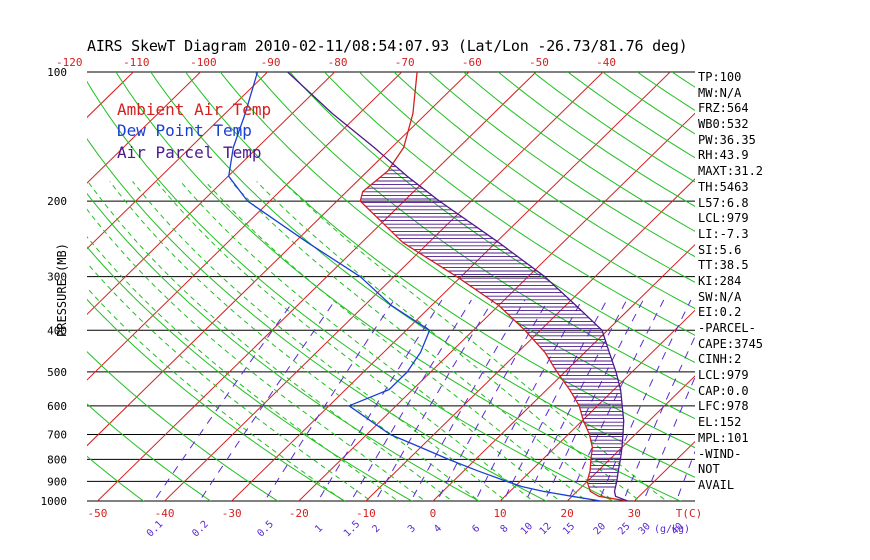  What do you see at coordinates (433, 513) in the screenshot?
I see `bottom-temp-tick-label: 0` at bounding box center [433, 513].